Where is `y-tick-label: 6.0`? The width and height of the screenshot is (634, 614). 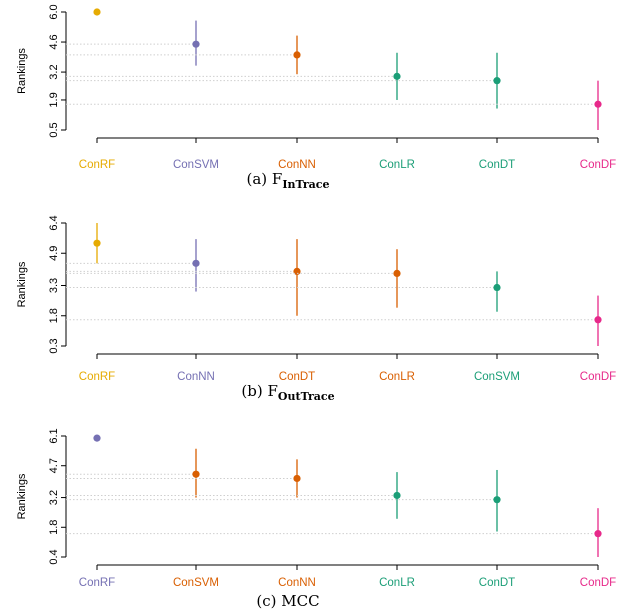
y-tick-label: 6.0 is located at coordinates (54, 11).